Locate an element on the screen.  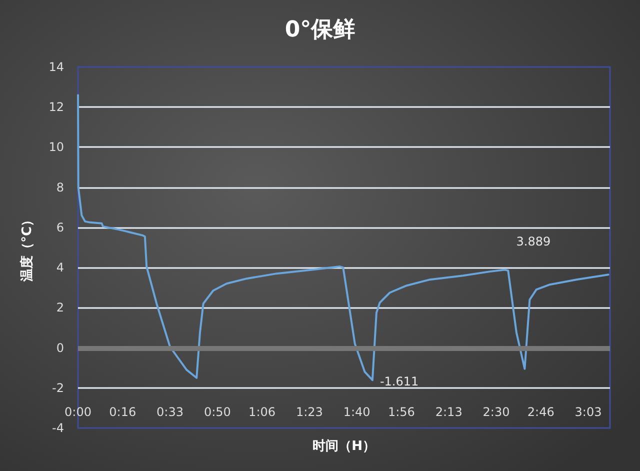
annotation: -1.611 is located at coordinates (399, 381).